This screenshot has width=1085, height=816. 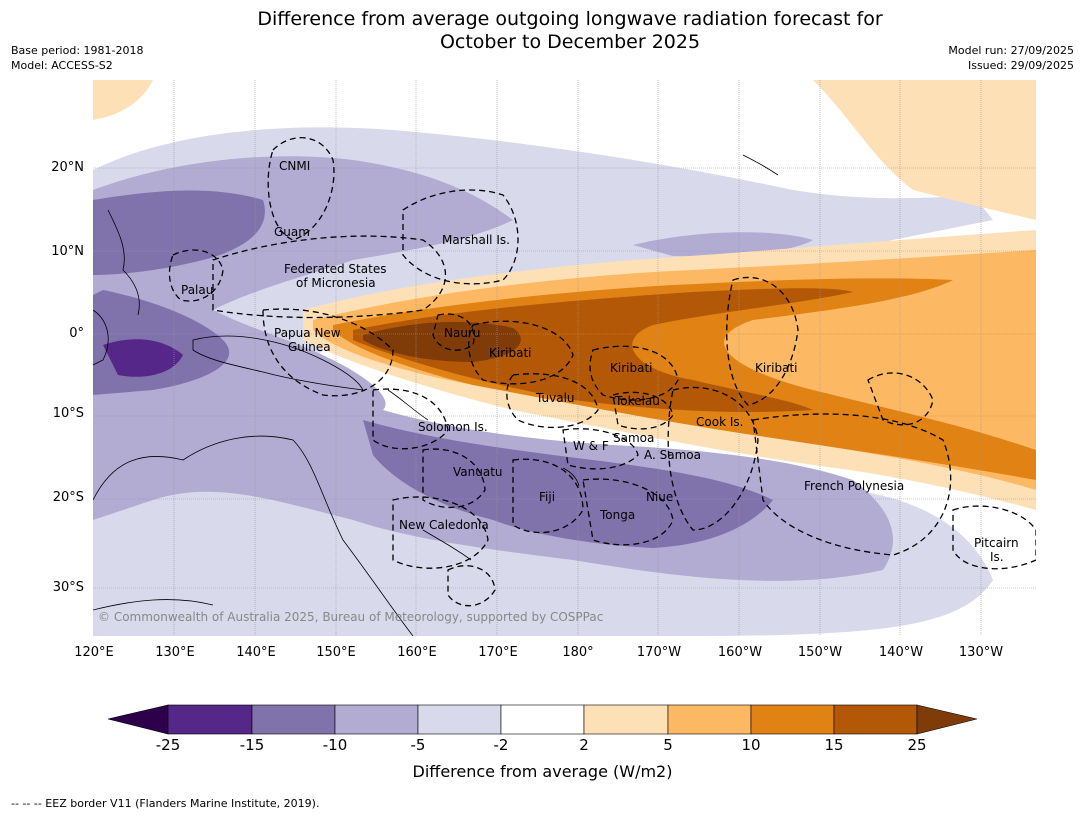 What do you see at coordinates (637, 401) in the screenshot?
I see `label-tokelau: Tokelau` at bounding box center [637, 401].